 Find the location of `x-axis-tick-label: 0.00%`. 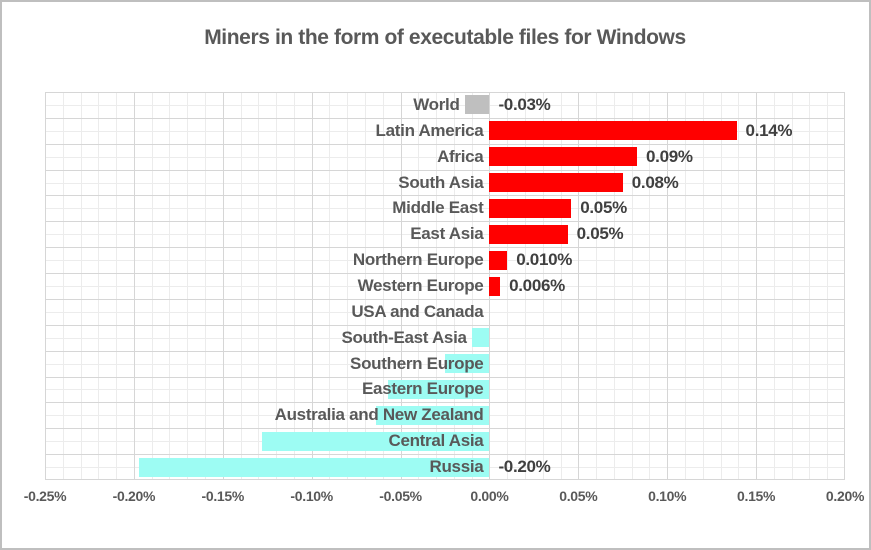

x-axis-tick-label: 0.00% is located at coordinates (489, 496).